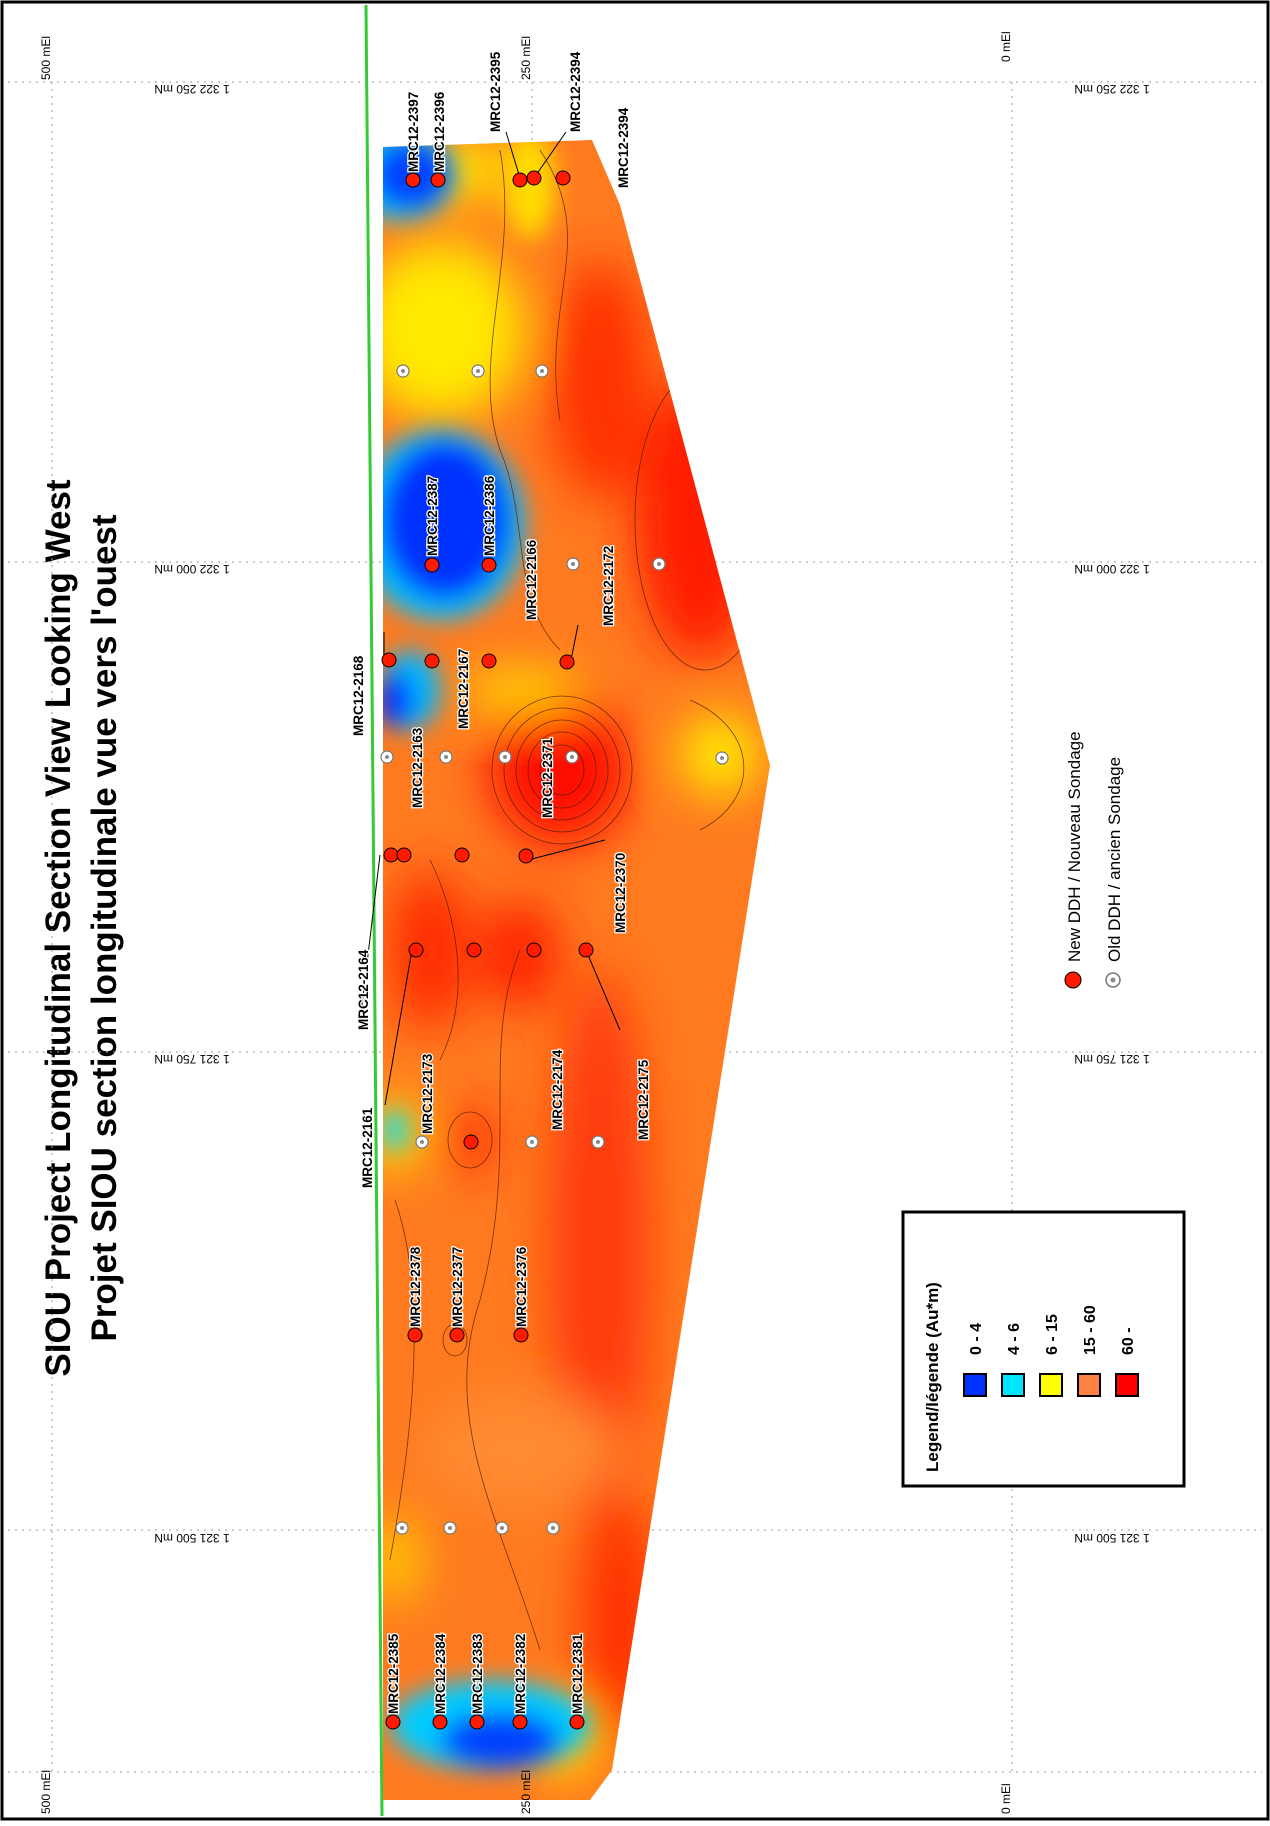 The height and width of the screenshot is (1826, 1270). I want to click on northing-label-bottom-0: 1 322 250 mN, so click(1111, 89).